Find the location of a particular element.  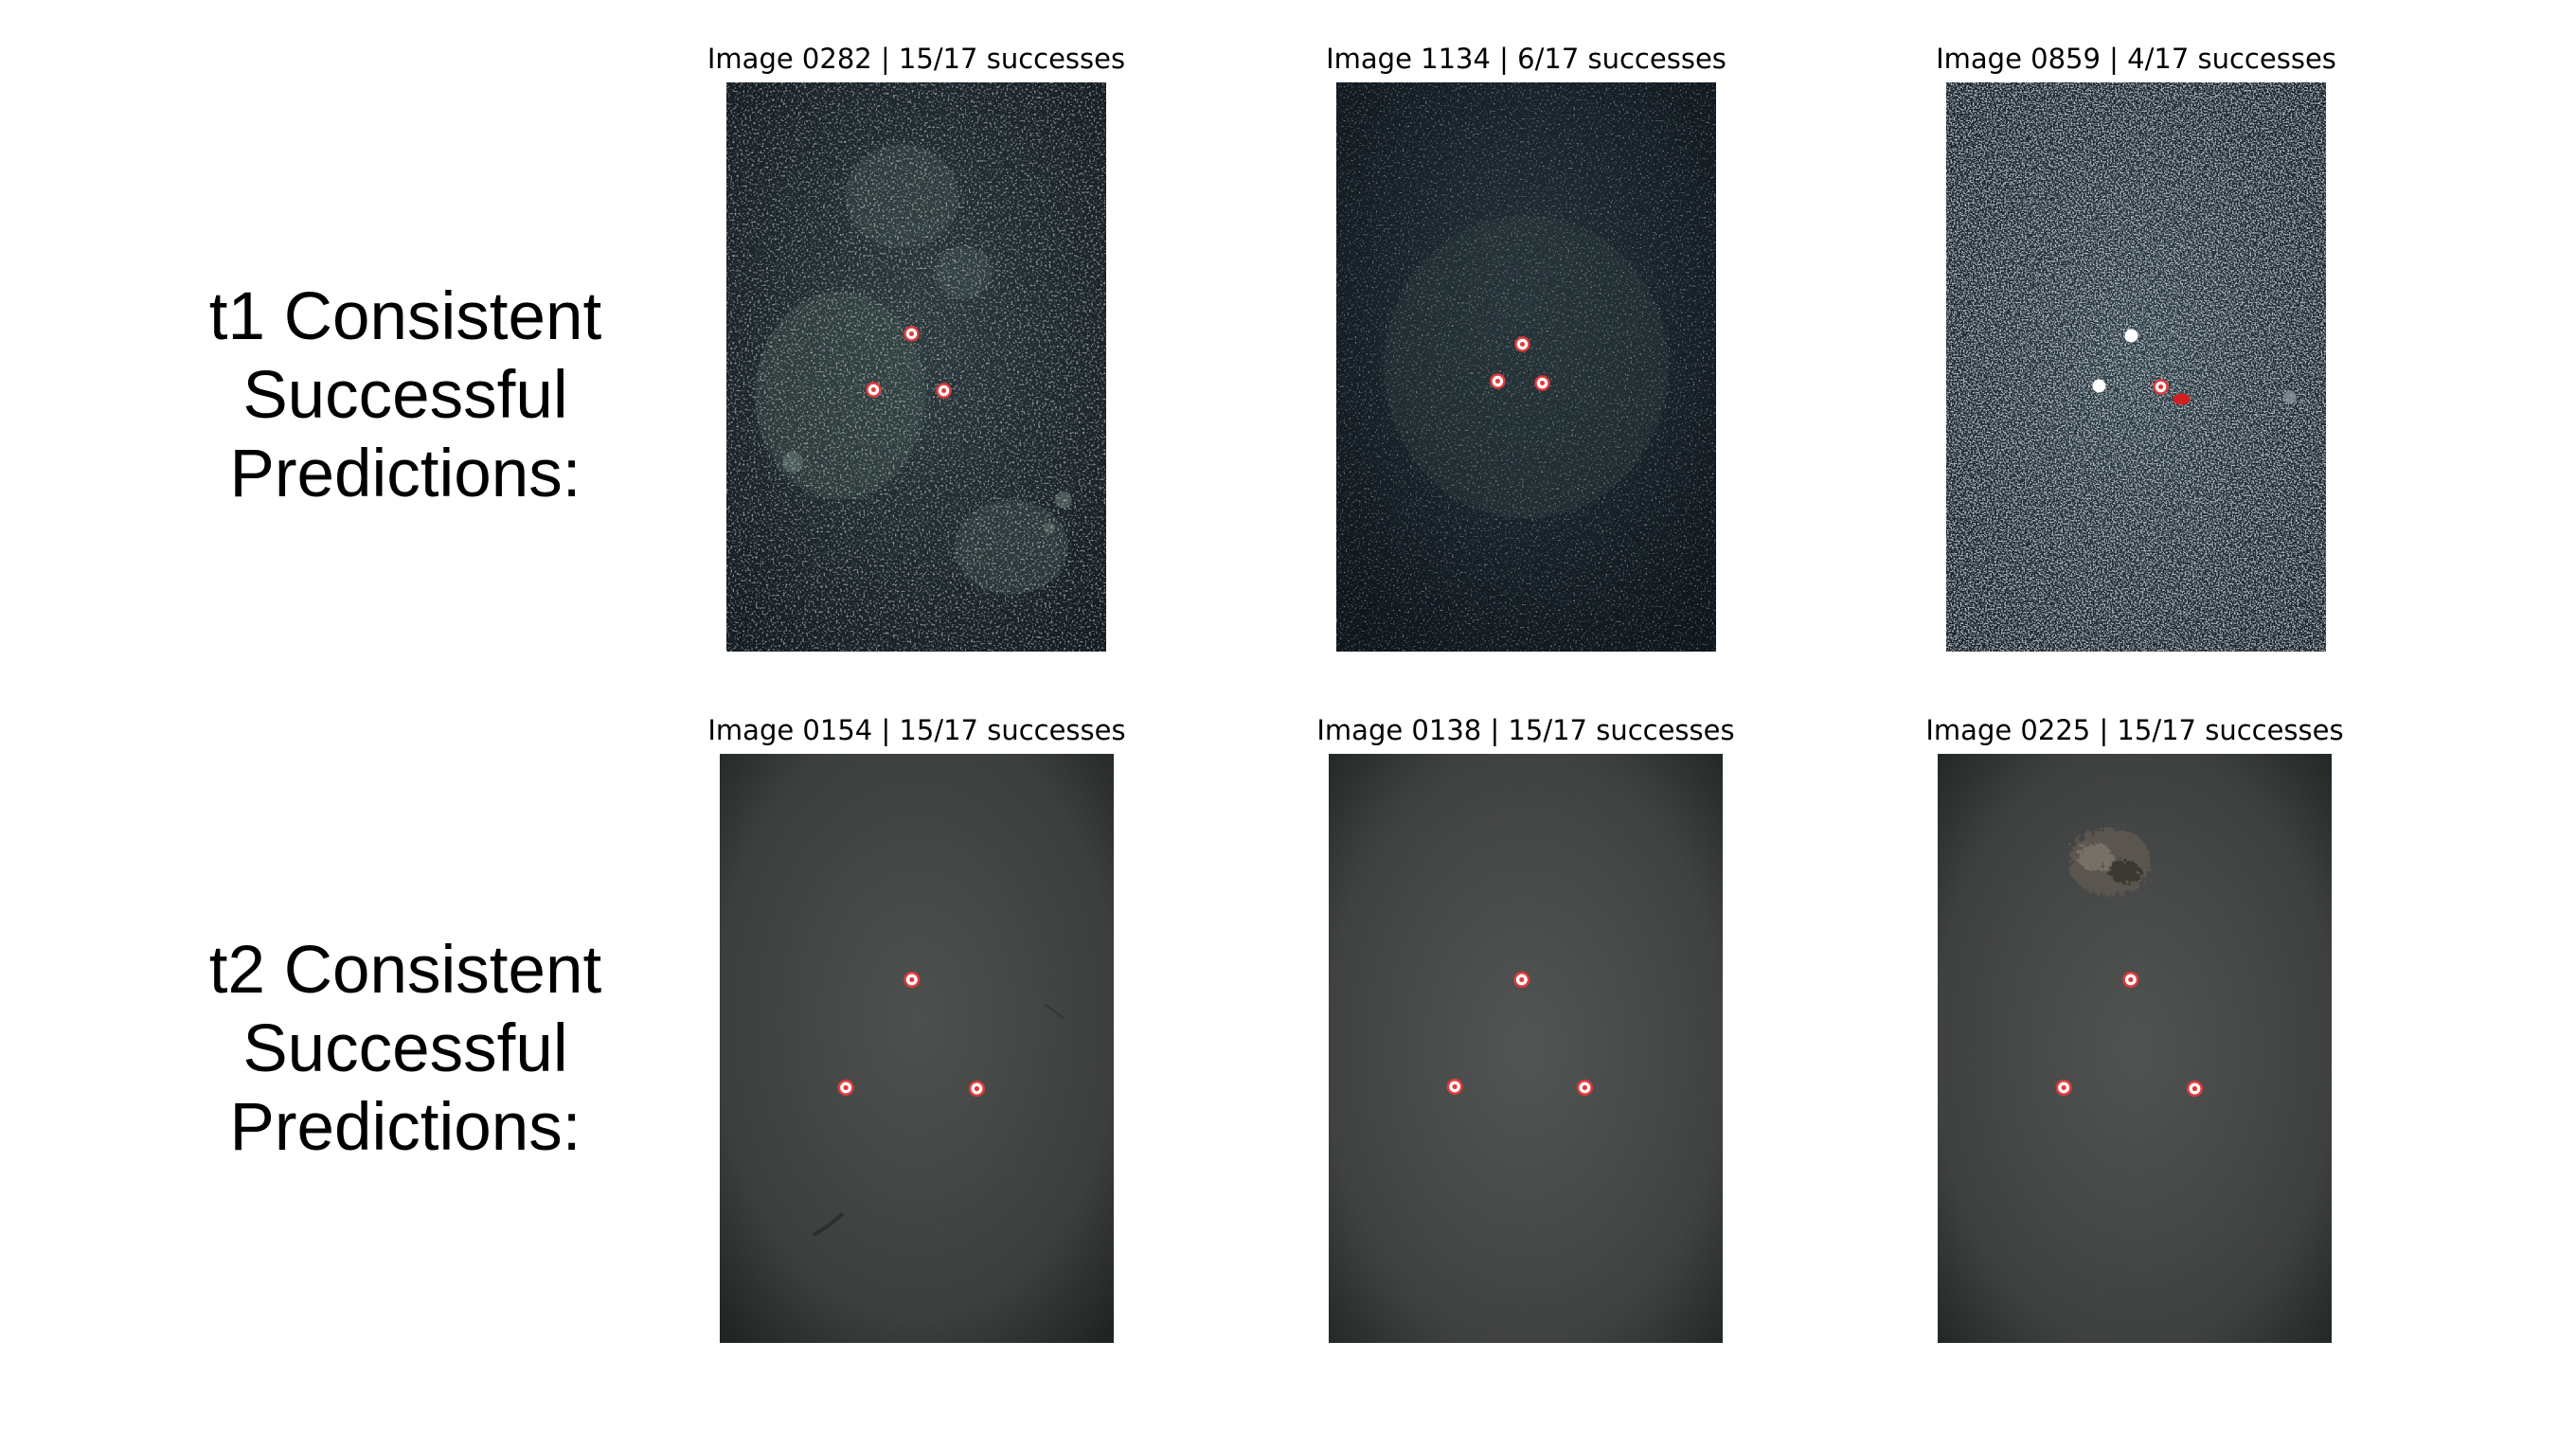

panel-title: Image 0154 | 15/17 successes is located at coordinates (916, 730).